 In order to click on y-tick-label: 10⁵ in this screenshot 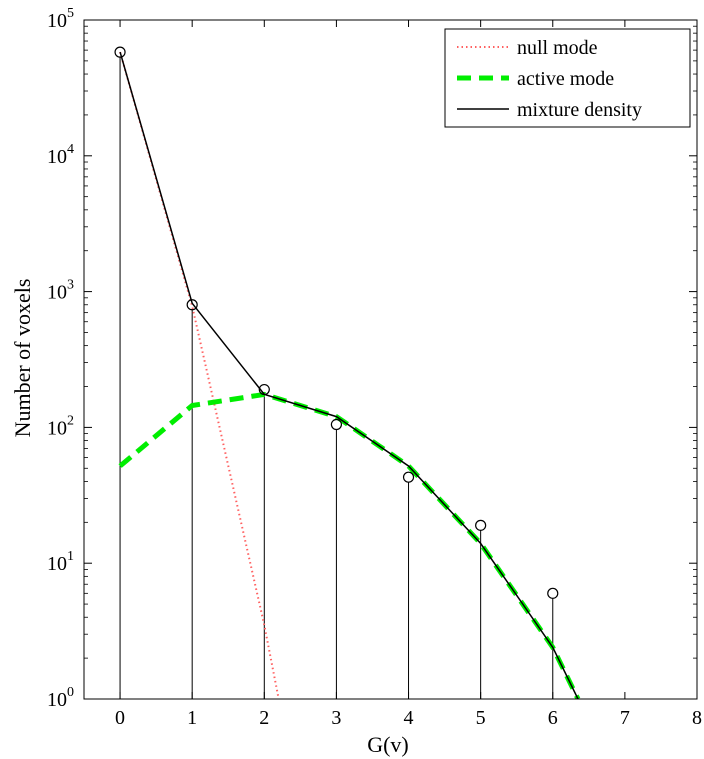, I will do `click(60, 19)`.